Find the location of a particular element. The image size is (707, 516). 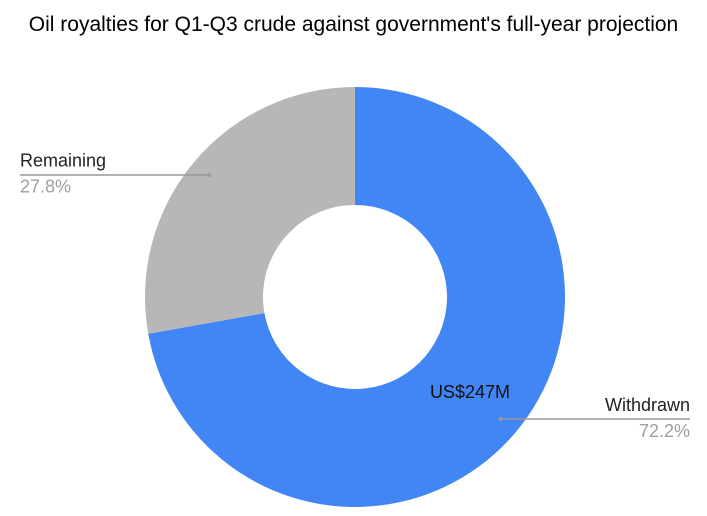

slice-label: Withdrawn is located at coordinates (647, 405).